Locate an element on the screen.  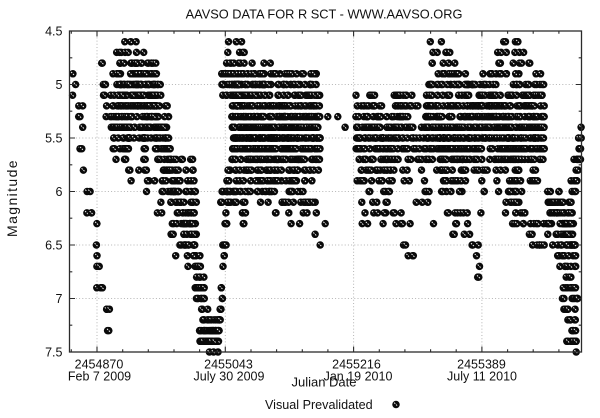
svg-text: 2455043 is located at coordinates (228, 365).